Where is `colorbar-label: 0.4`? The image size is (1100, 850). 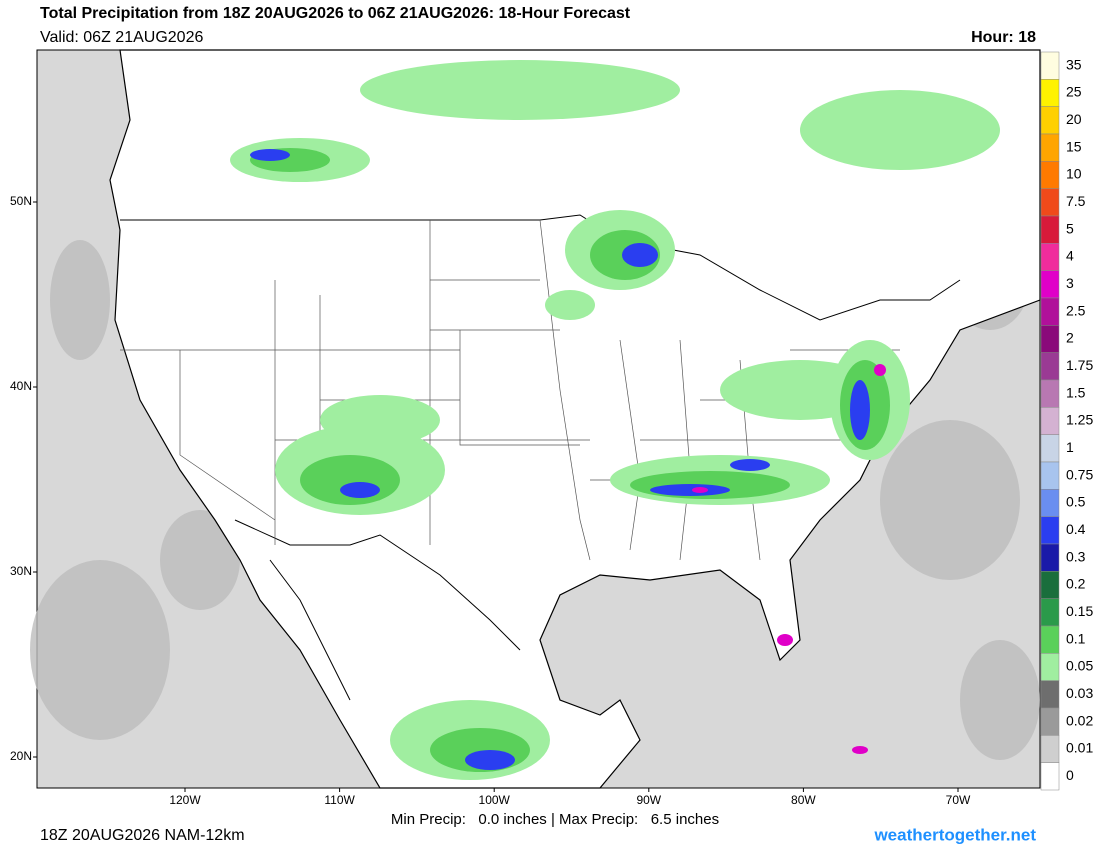
colorbar-label: 0.4 is located at coordinates (1076, 529).